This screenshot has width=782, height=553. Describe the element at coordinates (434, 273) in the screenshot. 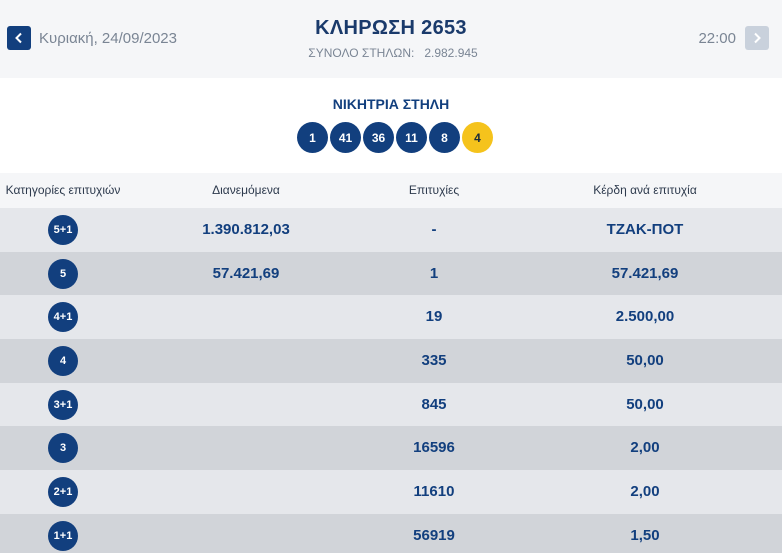

I see `winners-cell: 1` at that location.